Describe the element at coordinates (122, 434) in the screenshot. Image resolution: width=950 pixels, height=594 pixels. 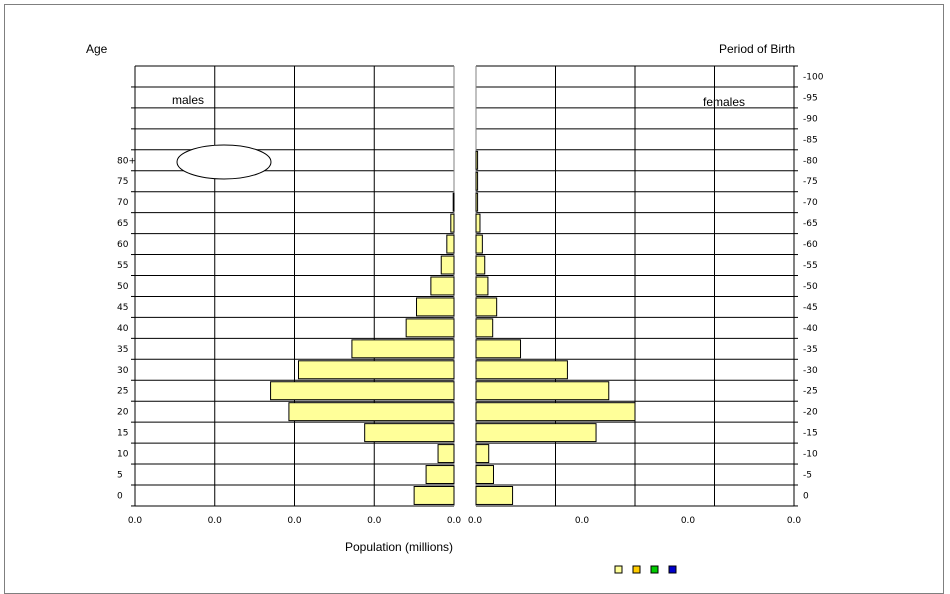
I see `age-tick-label: 15` at that location.